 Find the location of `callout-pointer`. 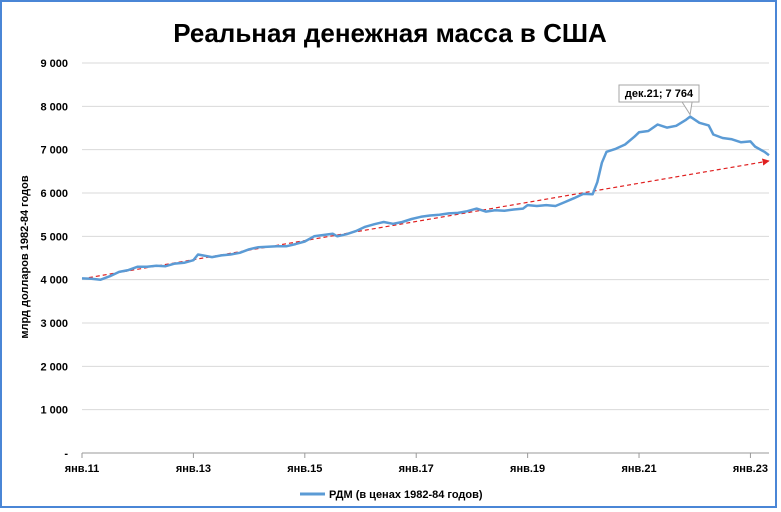

callout-pointer is located at coordinates (687, 108).